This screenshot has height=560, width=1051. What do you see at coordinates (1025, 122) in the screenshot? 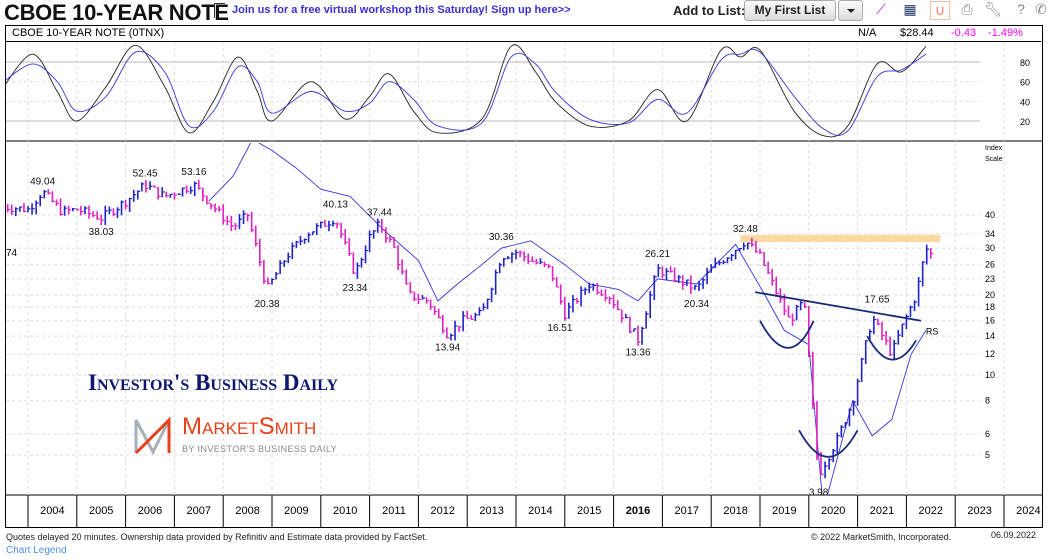
I see `osc-tick-label: 20` at bounding box center [1025, 122].